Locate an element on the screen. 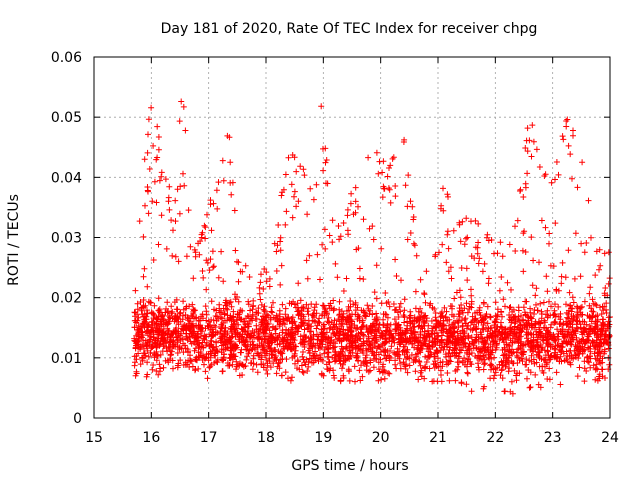 The width and height of the screenshot is (640, 480). x-tick-label: 16 is located at coordinates (151, 438).